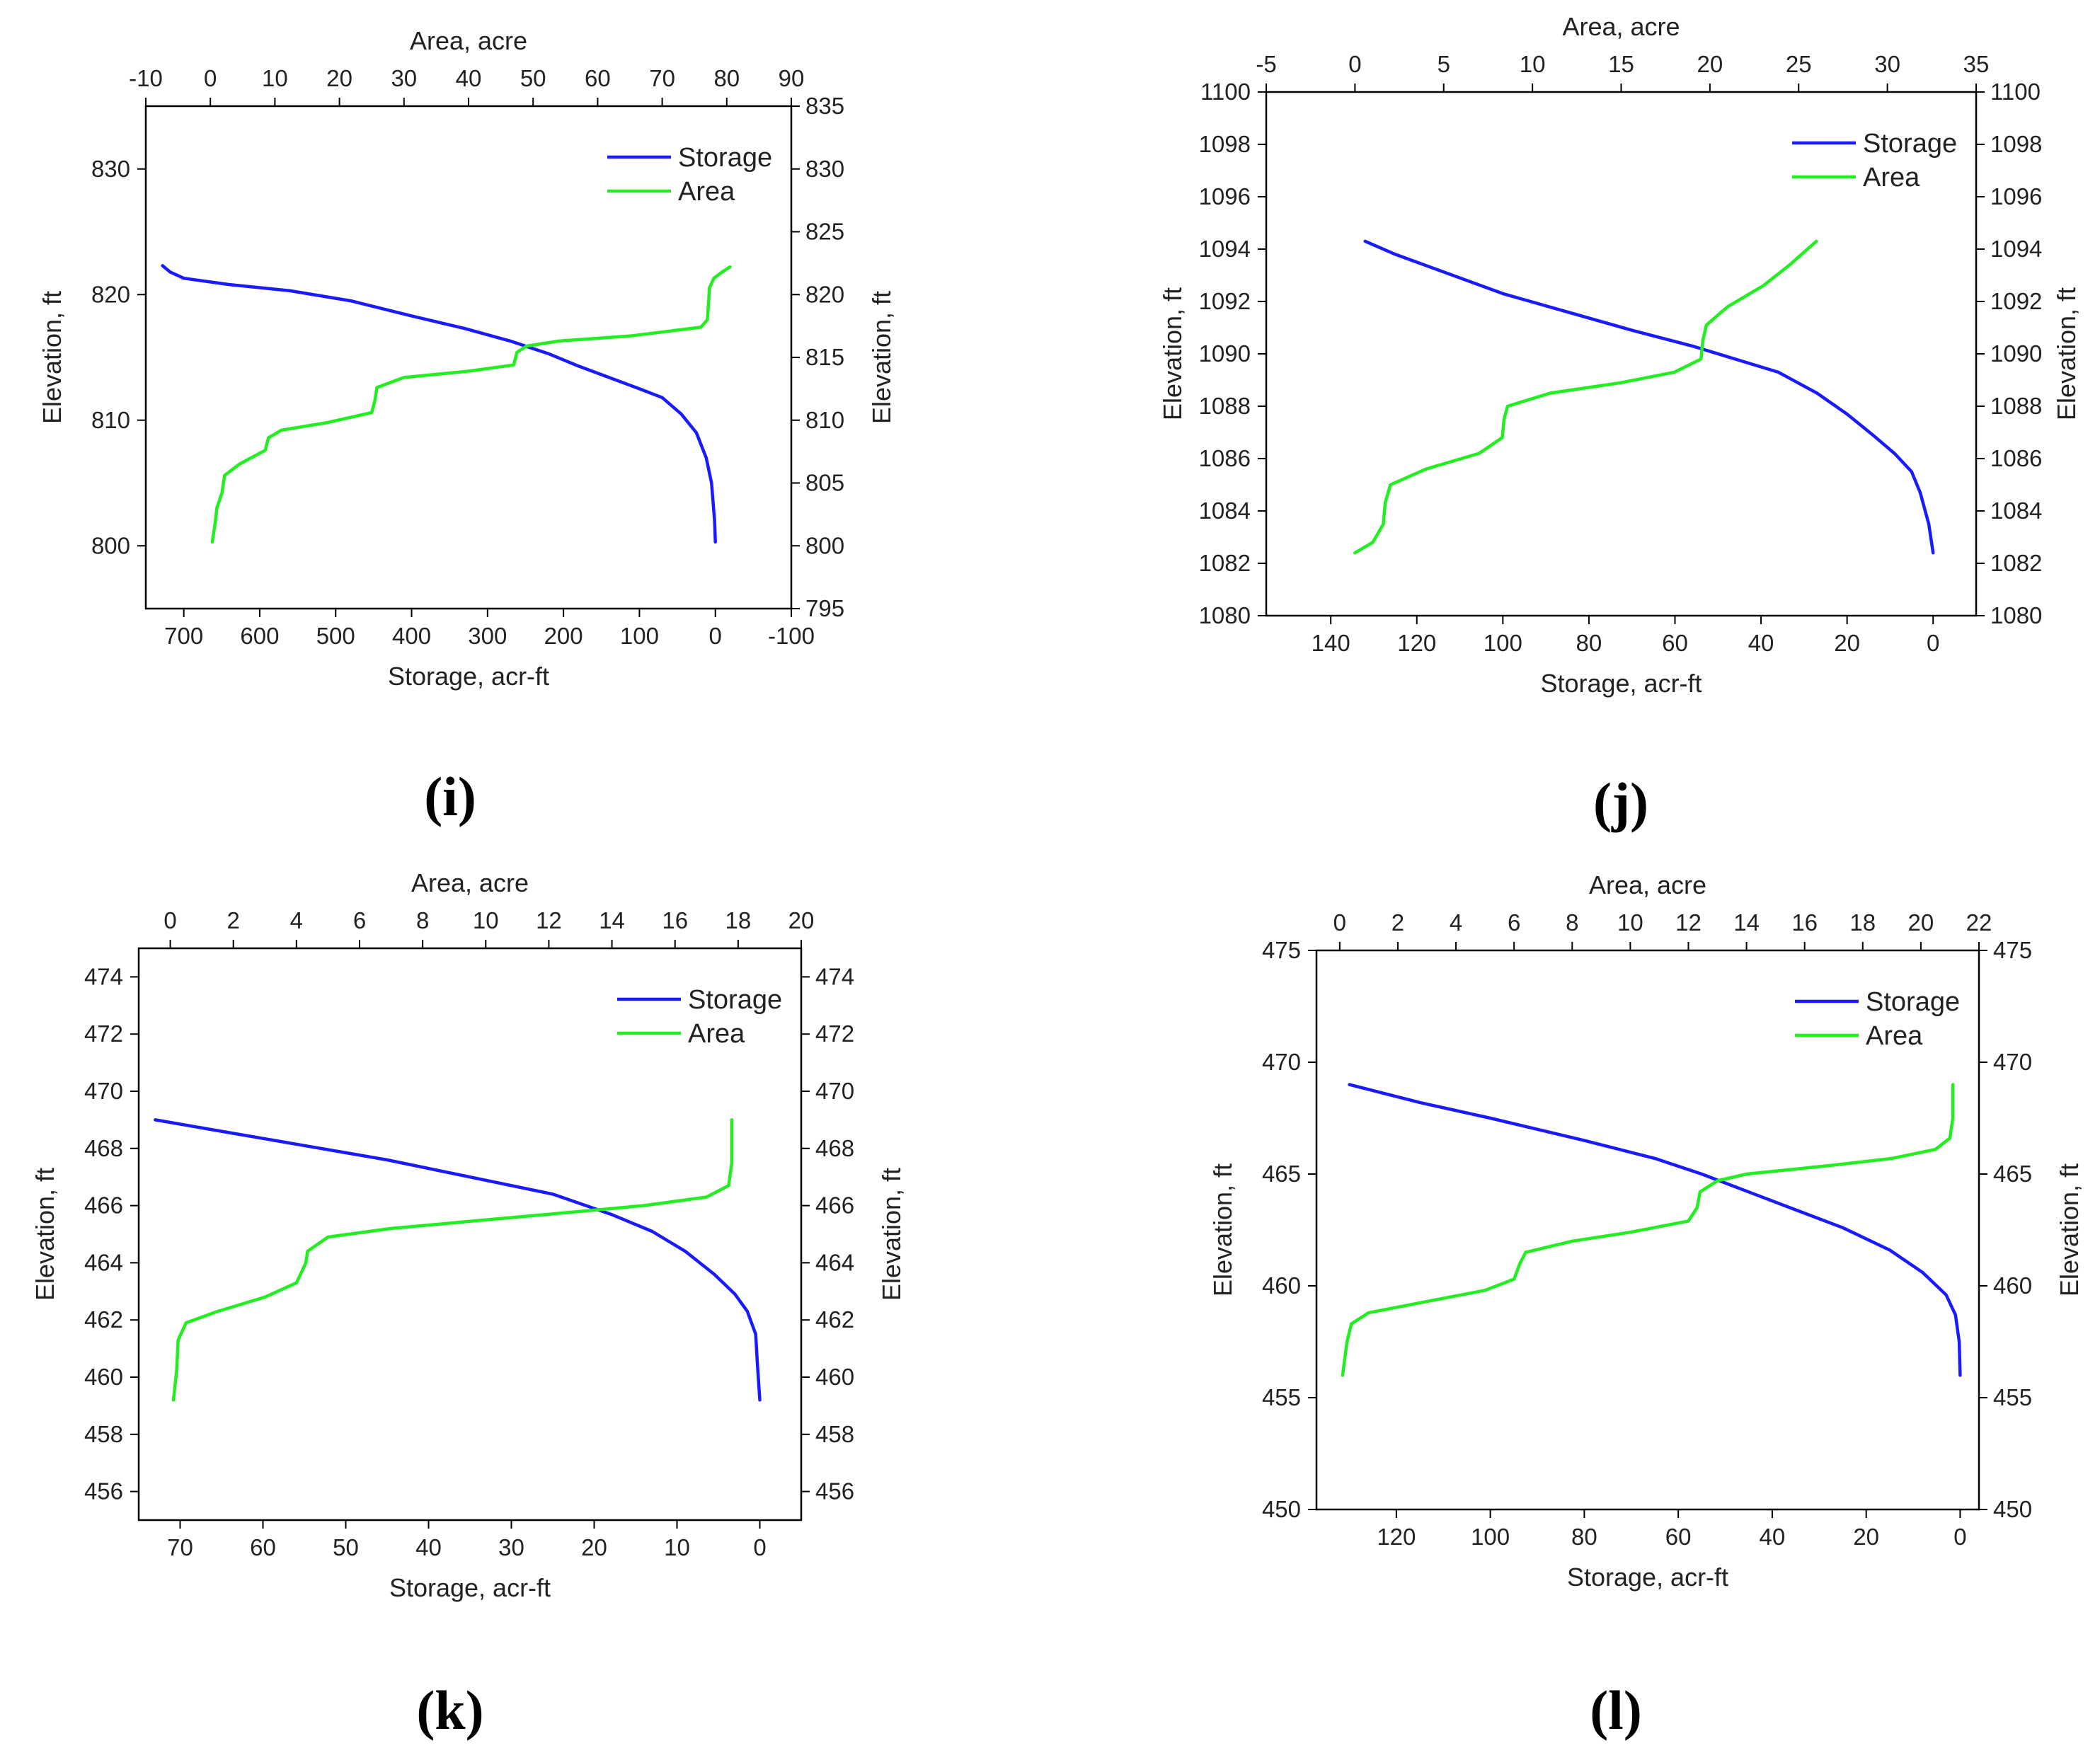 The image size is (2100, 1760). Describe the element at coordinates (1799, 64) in the screenshot. I see `top-tick-label: 25` at that location.